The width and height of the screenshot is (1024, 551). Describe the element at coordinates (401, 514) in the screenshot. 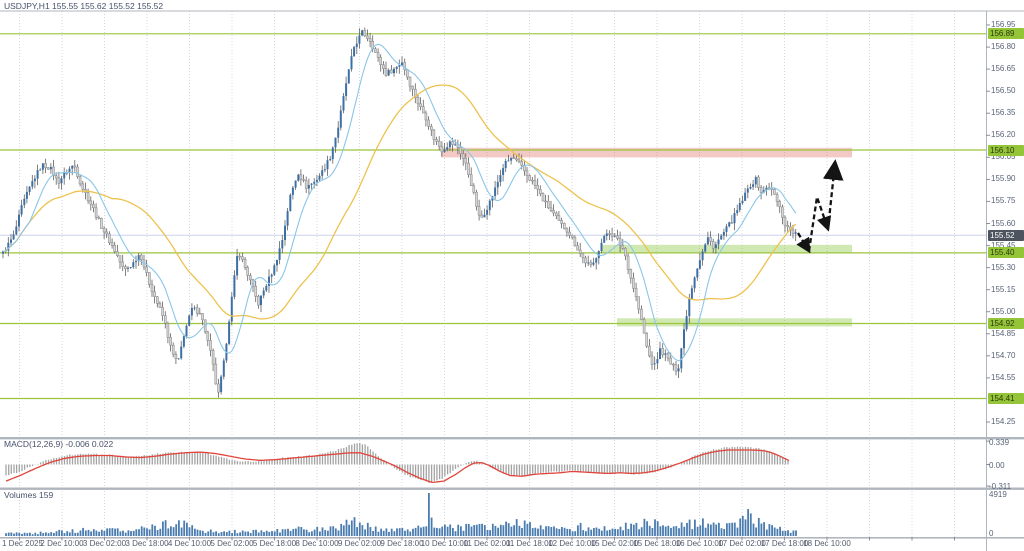

I see `volume-bars` at that location.